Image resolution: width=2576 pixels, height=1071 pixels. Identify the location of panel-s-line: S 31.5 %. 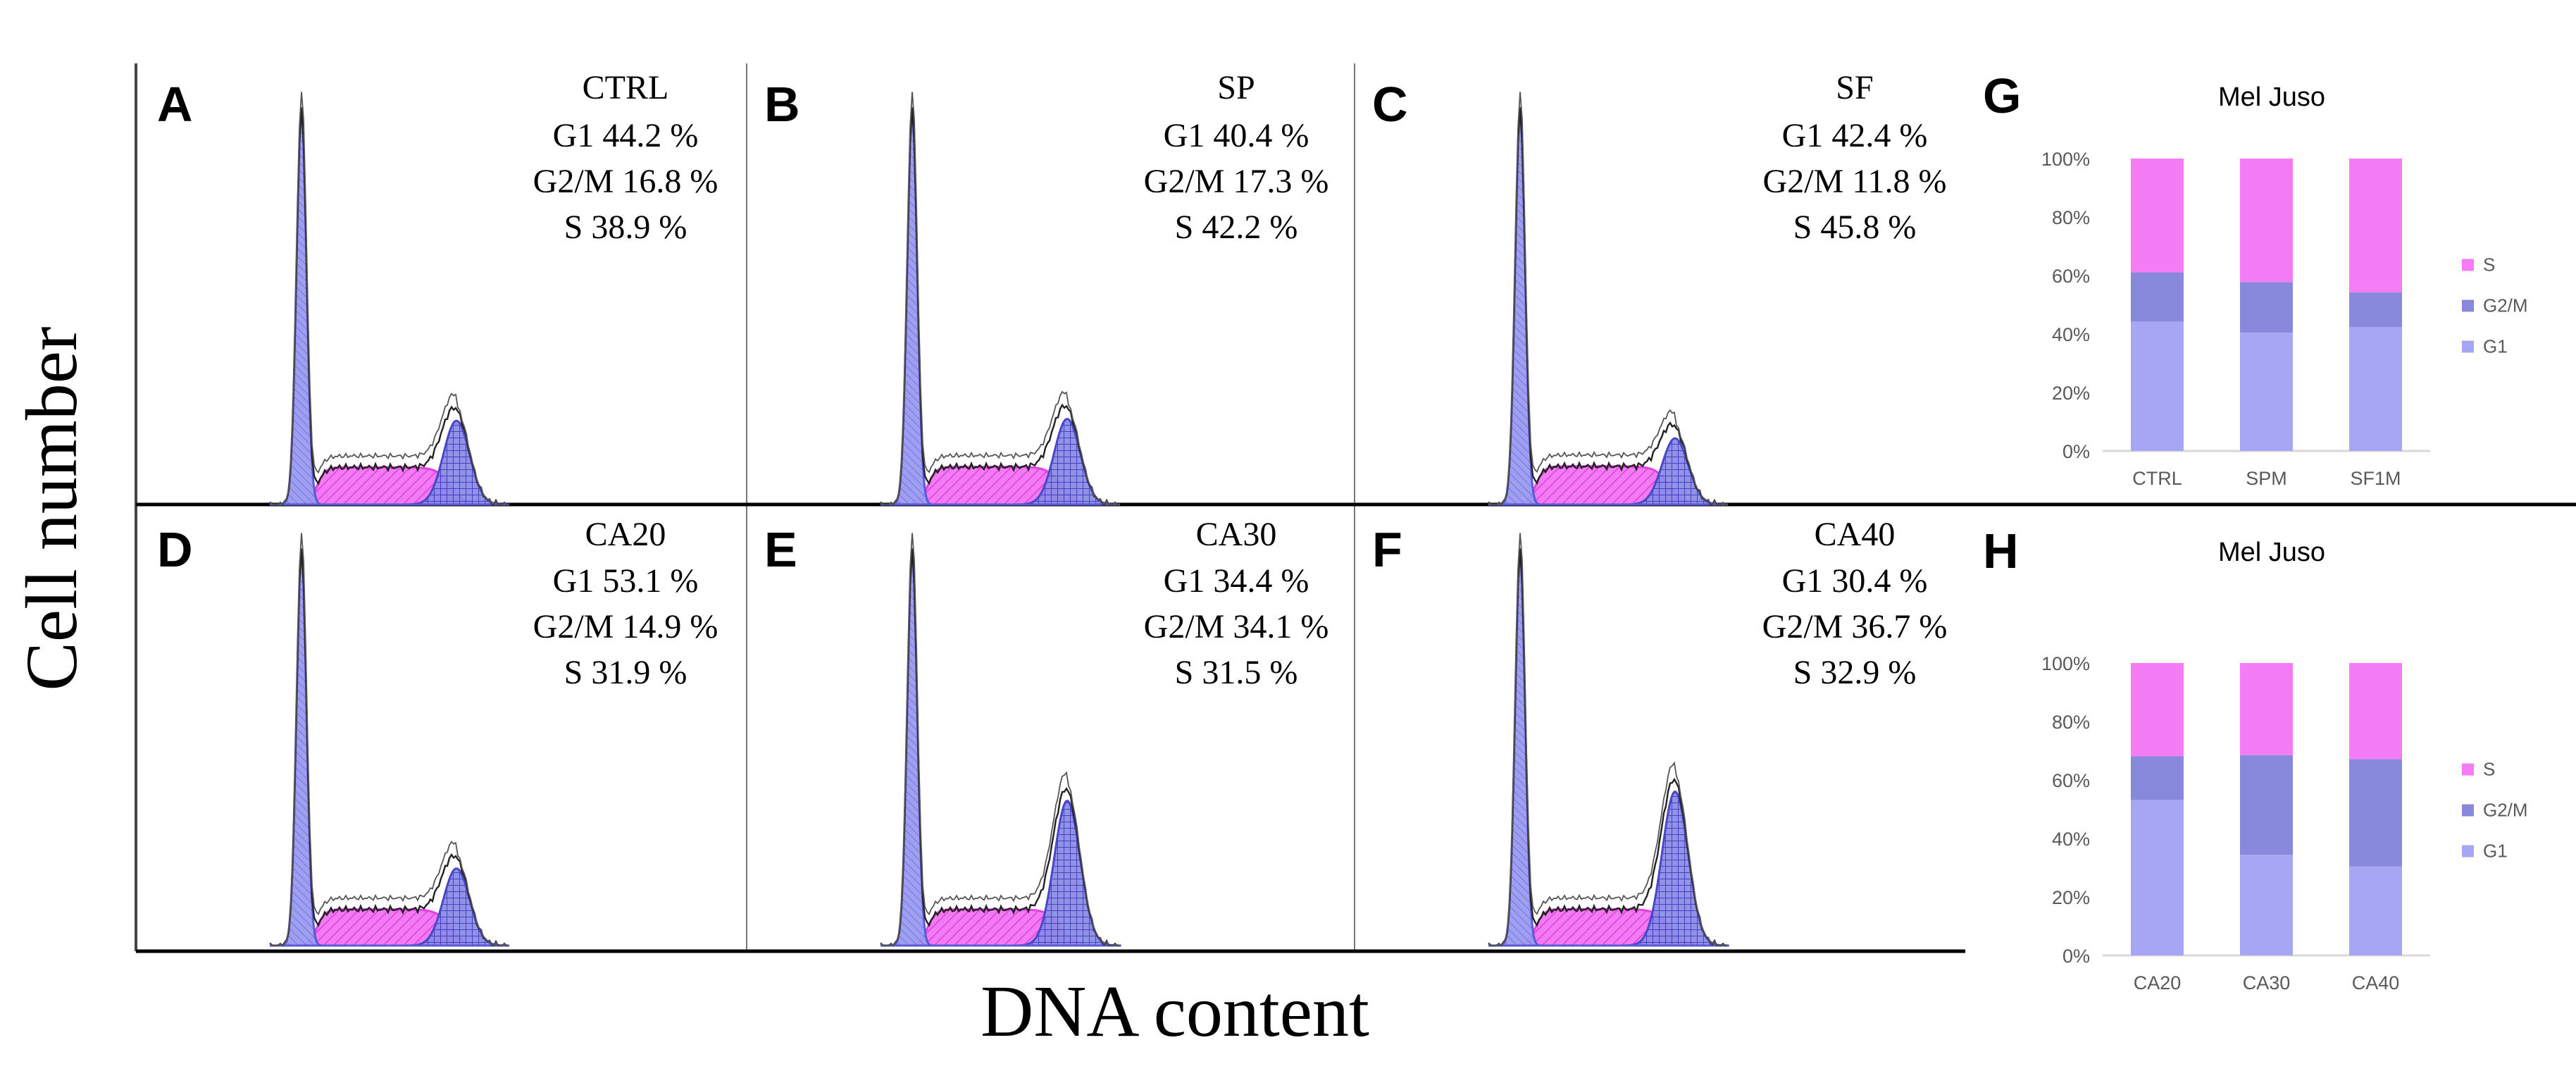
(1236, 672).